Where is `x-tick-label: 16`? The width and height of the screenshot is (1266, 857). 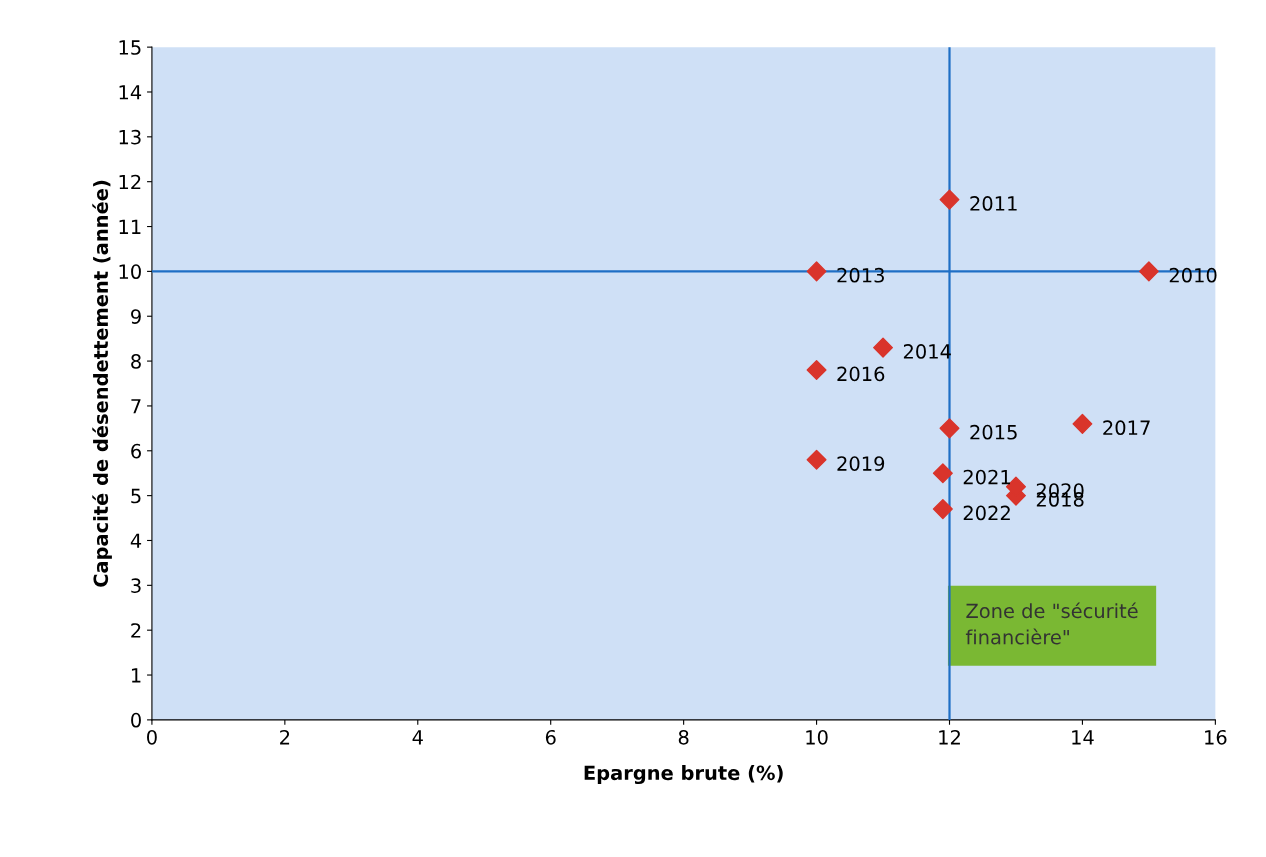 x-tick-label: 16 is located at coordinates (1216, 737).